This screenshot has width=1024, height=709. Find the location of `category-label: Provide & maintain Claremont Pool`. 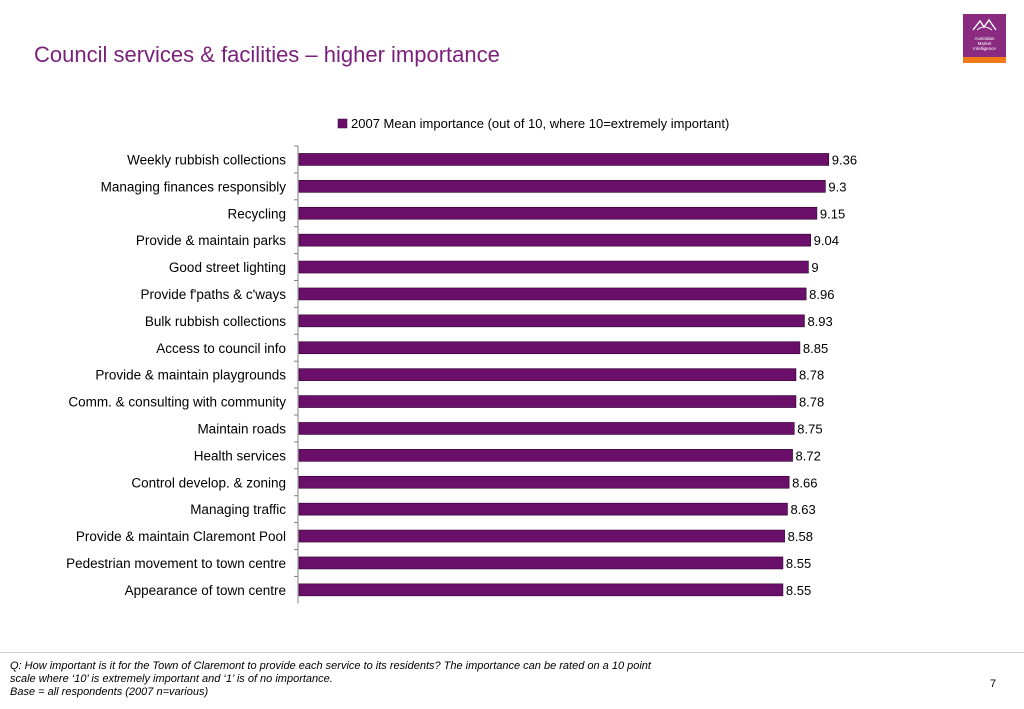

category-label: Provide & maintain Claremont Pool is located at coordinates (181, 536).